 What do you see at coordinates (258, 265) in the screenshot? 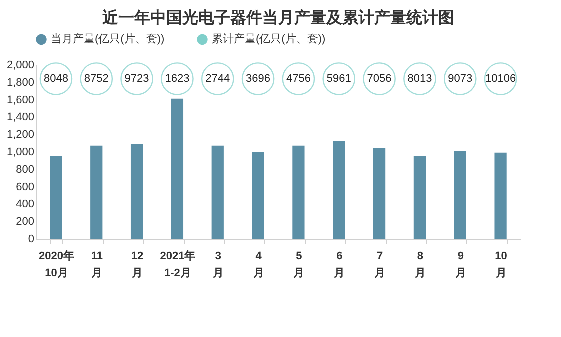
I see `x-tick-label: 4 月` at bounding box center [258, 265].